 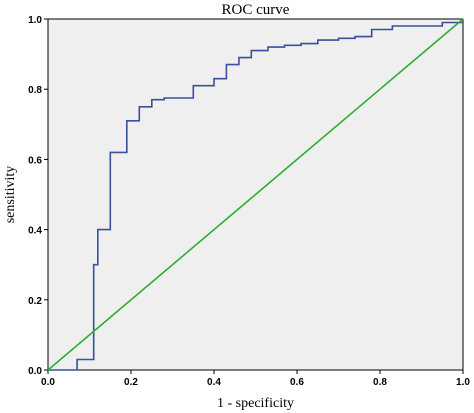 What do you see at coordinates (35, 20) in the screenshot?
I see `y-tick-label: 1.0` at bounding box center [35, 20].